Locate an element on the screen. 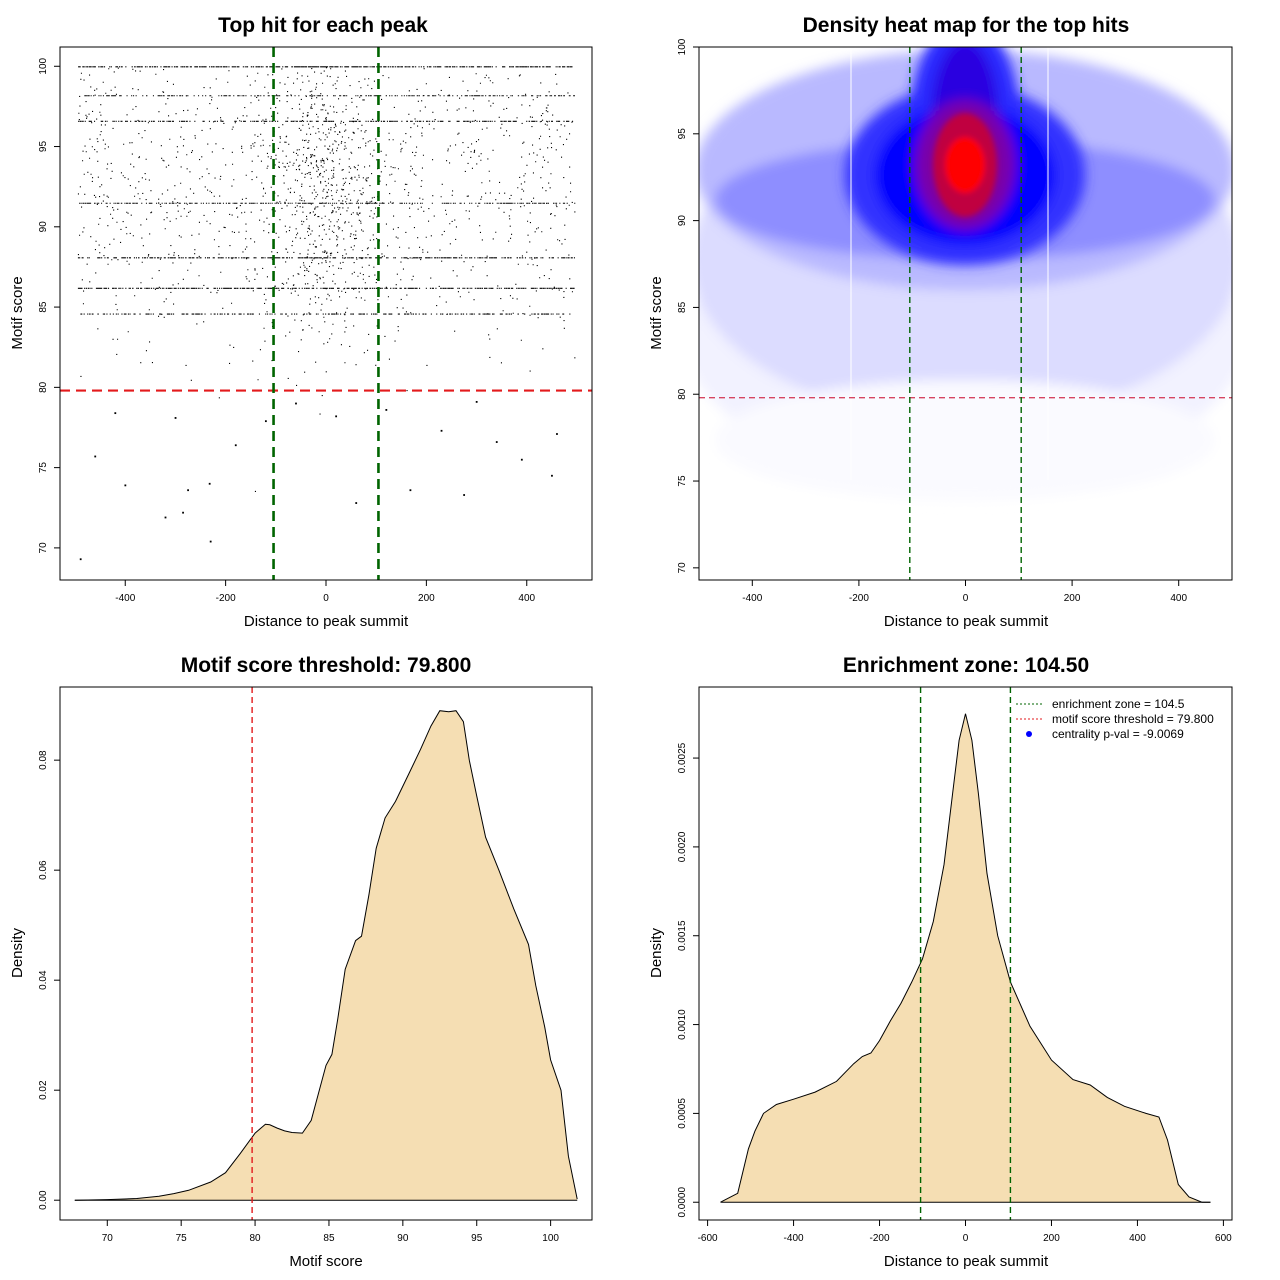  distance-density-ylabel: Density is located at coordinates (656, 952).